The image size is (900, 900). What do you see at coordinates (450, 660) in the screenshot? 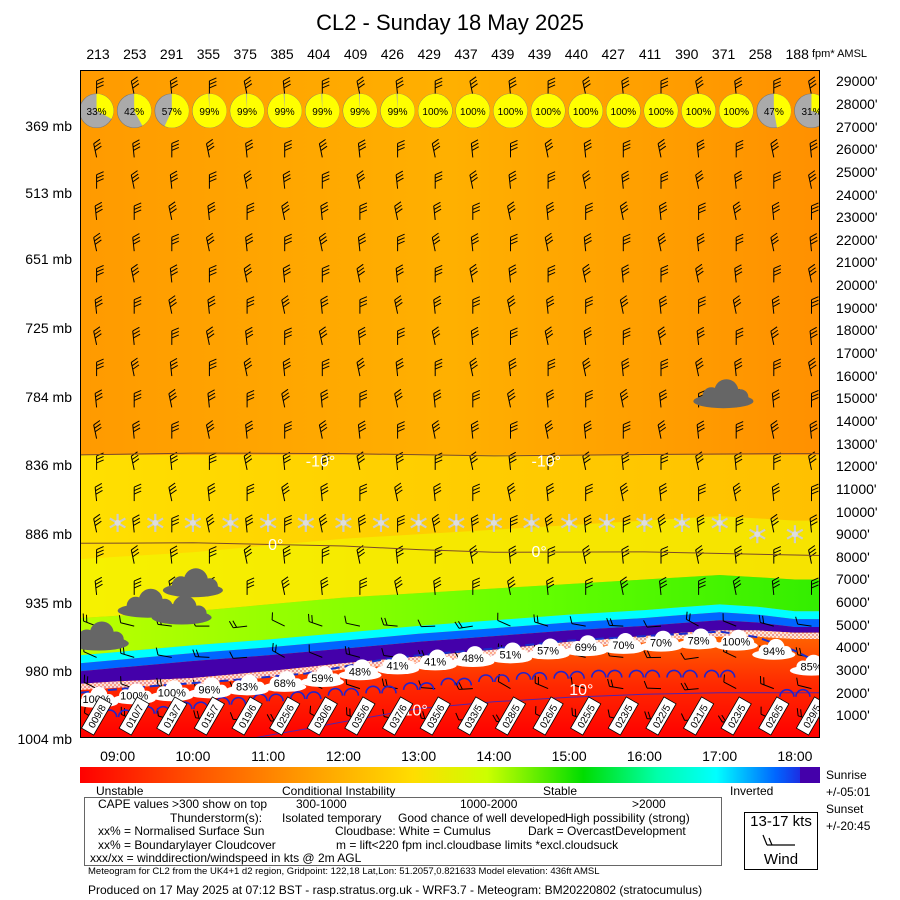
I see `cloudsuck-dots` at bounding box center [450, 660].